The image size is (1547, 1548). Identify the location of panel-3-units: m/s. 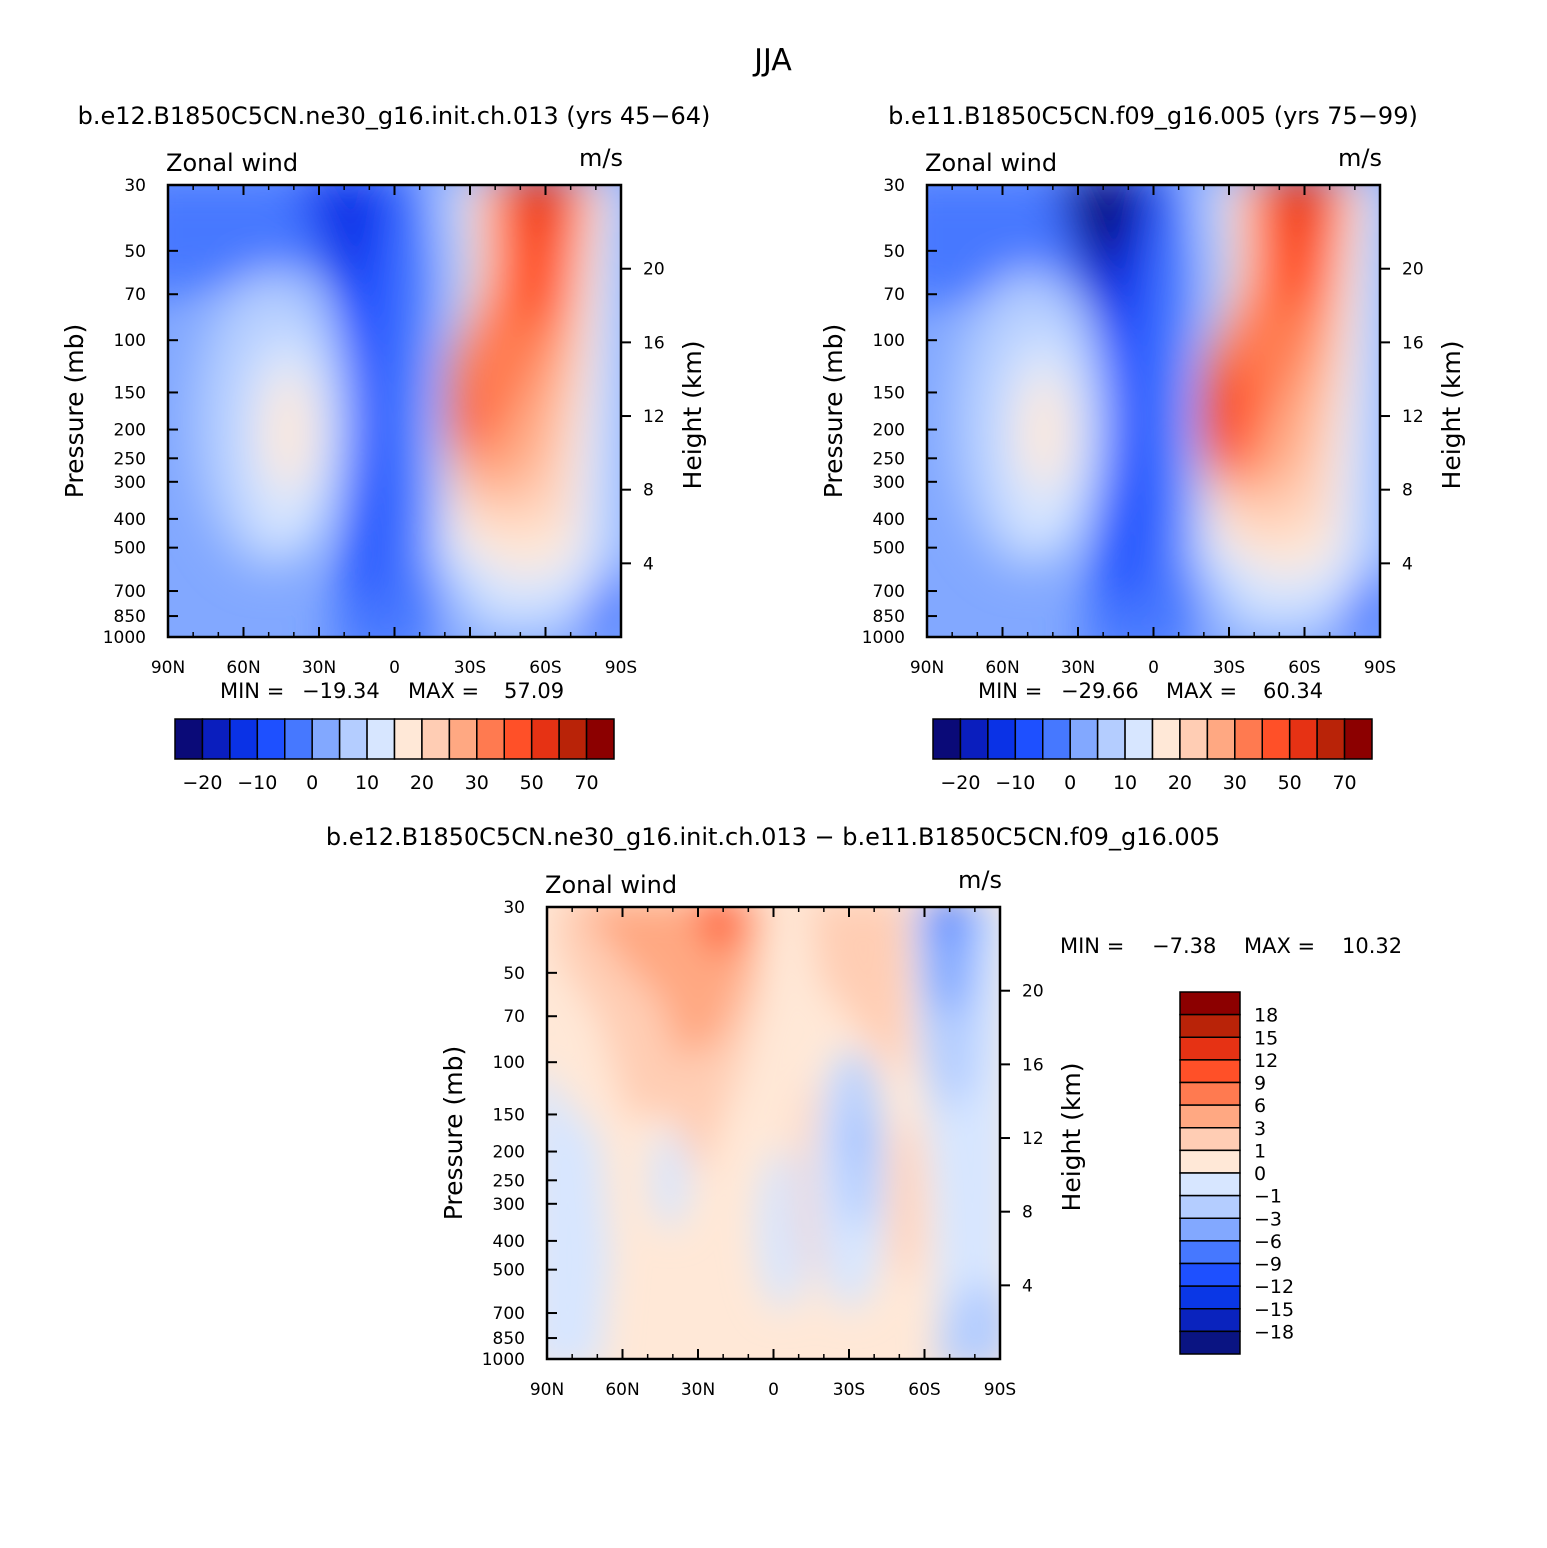
(980, 880).